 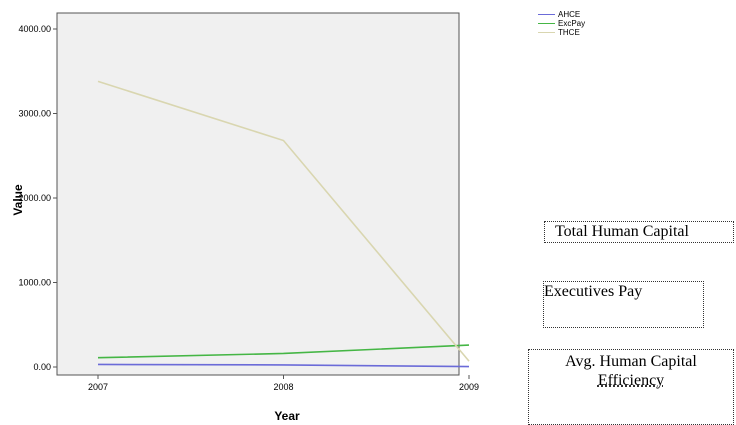 I want to click on legend: AHCE ExcPay THCE, so click(x=561, y=23).